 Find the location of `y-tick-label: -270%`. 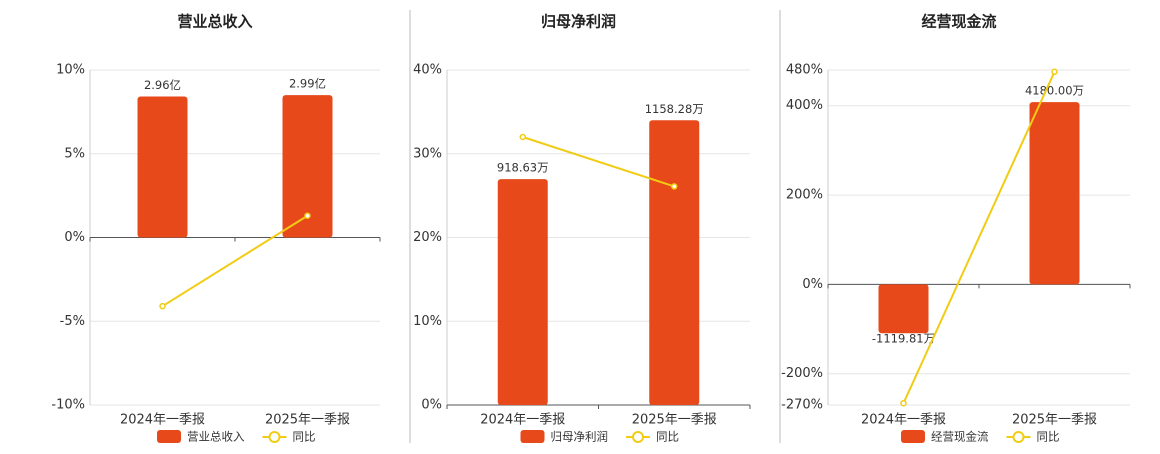

y-tick-label: -270% is located at coordinates (802, 405).